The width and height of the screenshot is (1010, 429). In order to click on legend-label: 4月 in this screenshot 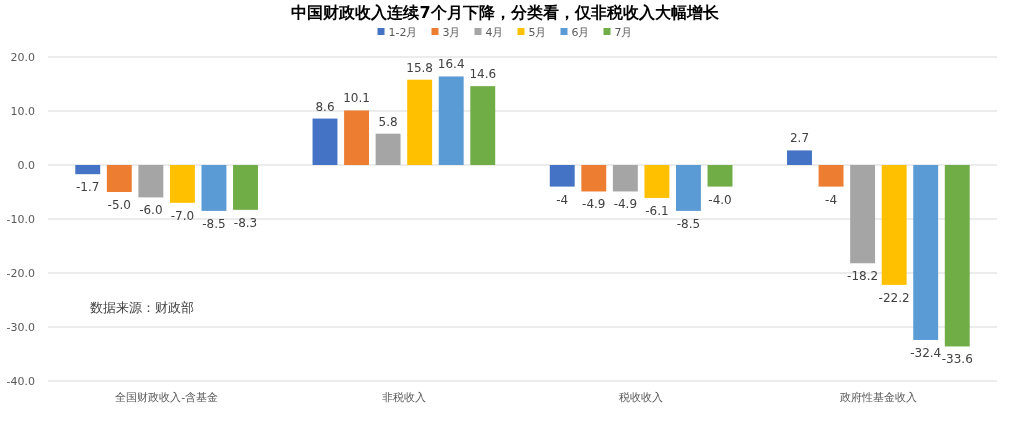, I will do `click(494, 32)`.